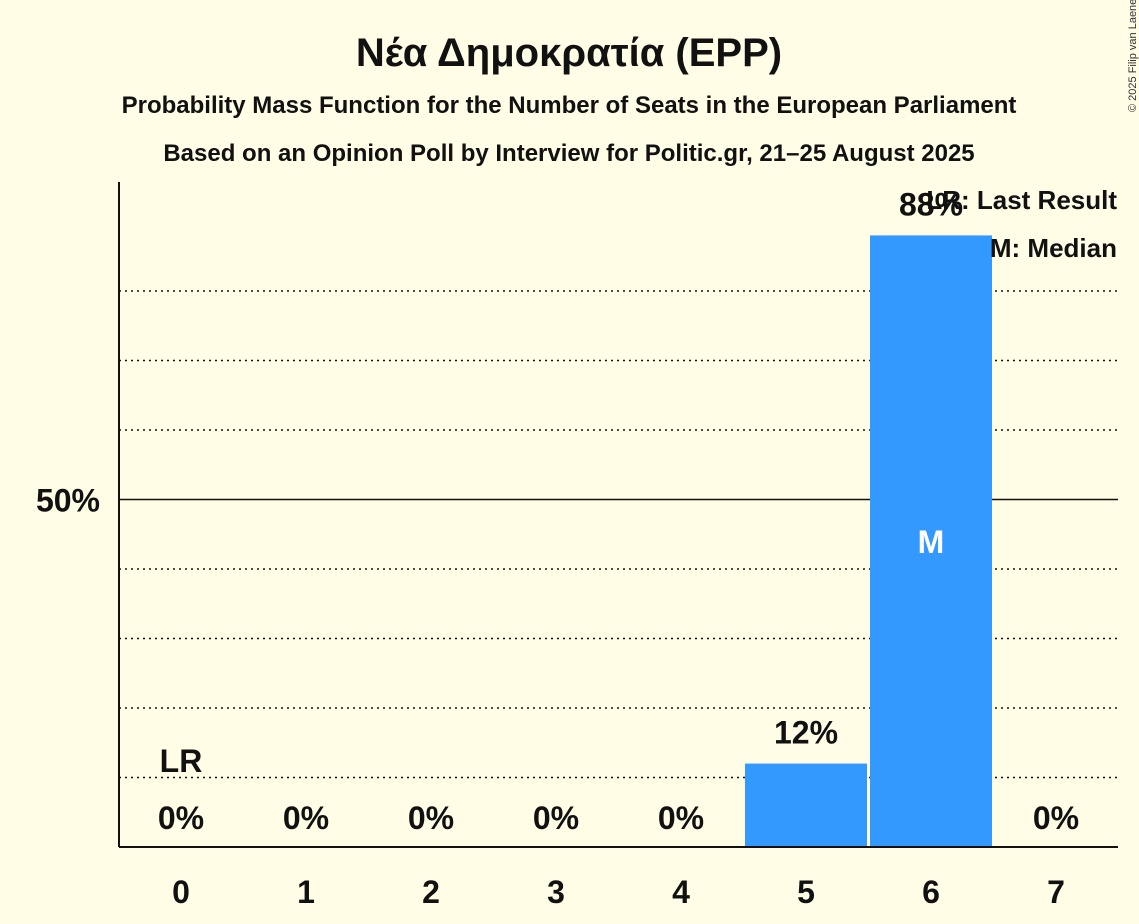 This screenshot has width=1139, height=924. What do you see at coordinates (1053, 248) in the screenshot?
I see `legend-entry: M: Median` at bounding box center [1053, 248].